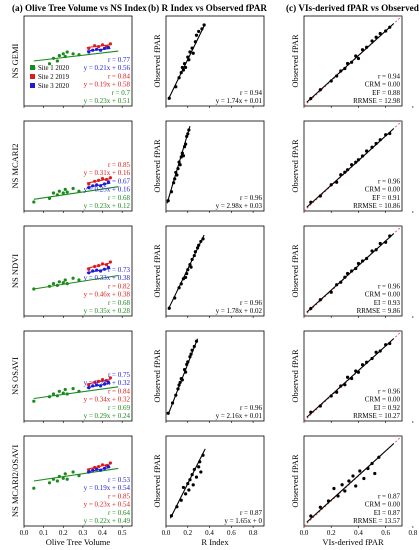  I want to click on stat-text: y = 2.98x + 0.03, so click(239, 206).